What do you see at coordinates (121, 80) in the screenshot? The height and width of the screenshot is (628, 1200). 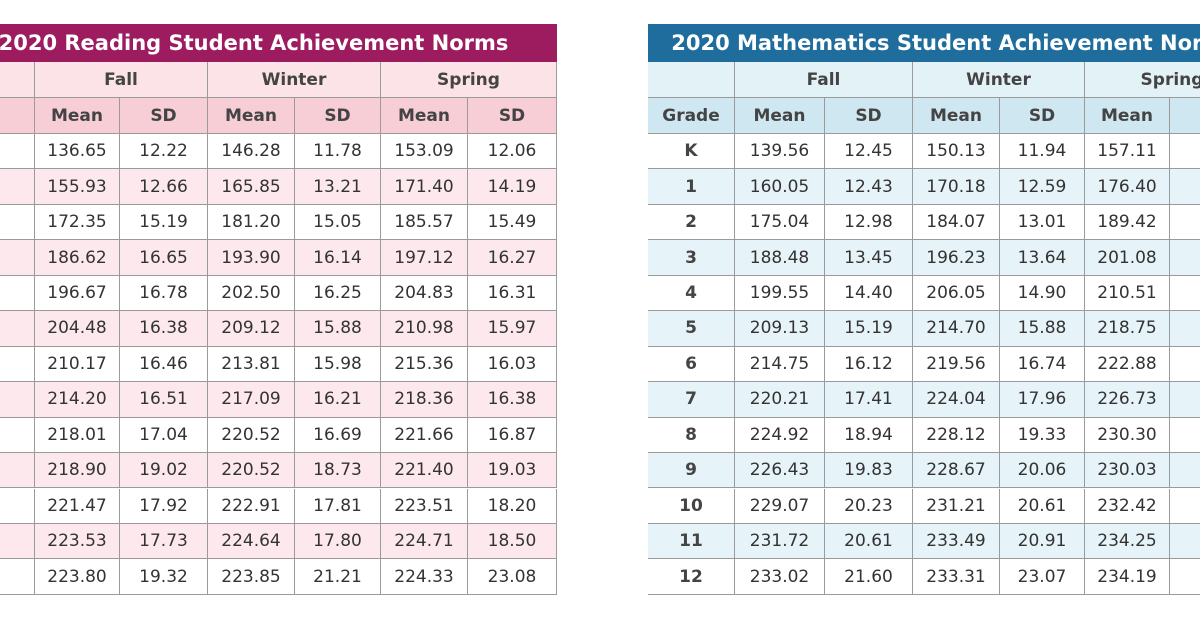 I see `season-header: Fall` at bounding box center [121, 80].